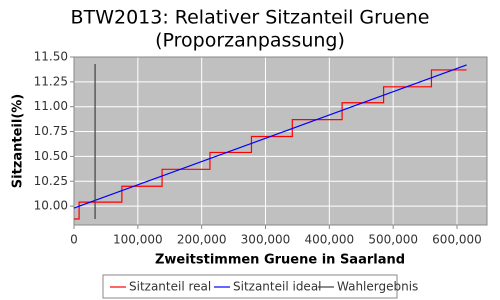 This screenshot has width=500, height=300. What do you see at coordinates (202, 240) in the screenshot?
I see `x-tick-label: 200,000` at bounding box center [202, 240].